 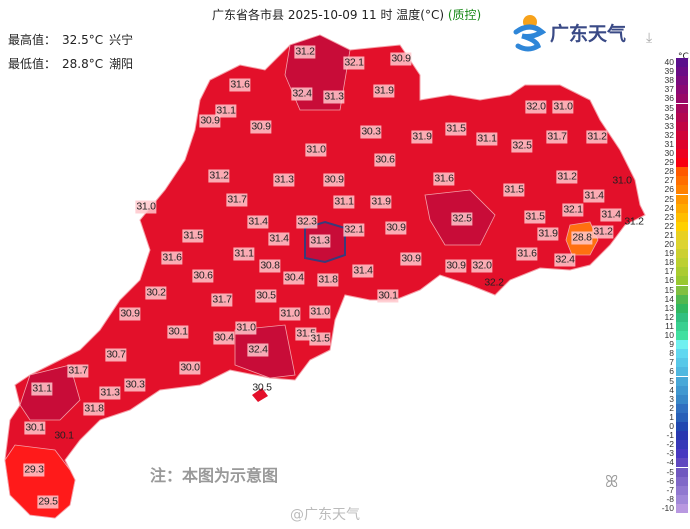 What do you see at coordinates (302, 94) in the screenshot?
I see `value-label: 32.4` at bounding box center [302, 94].